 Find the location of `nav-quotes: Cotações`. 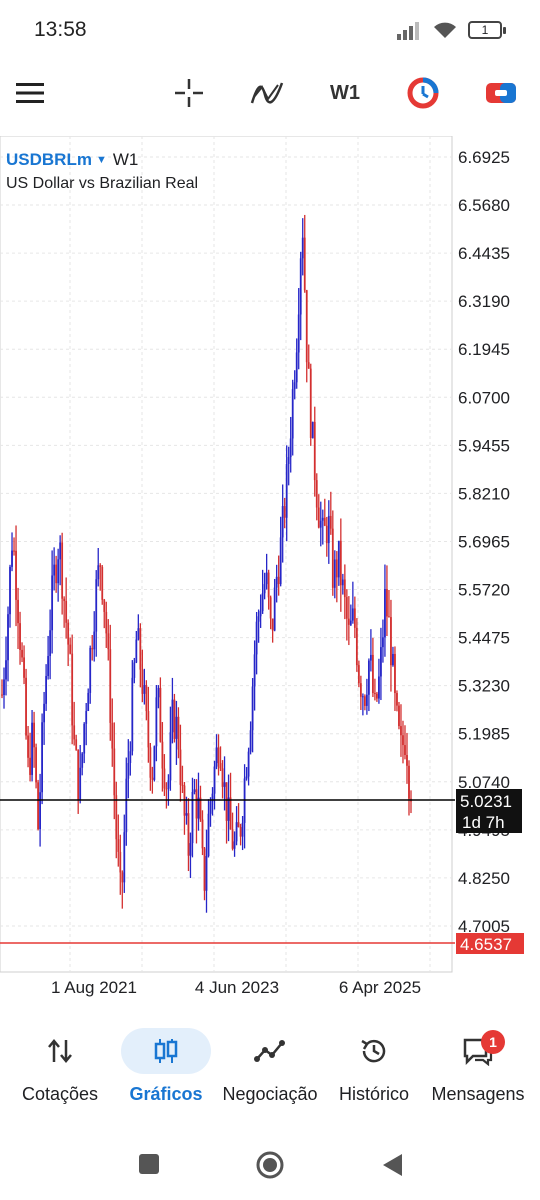

nav-quotes: Cotações is located at coordinates (60, 1072).